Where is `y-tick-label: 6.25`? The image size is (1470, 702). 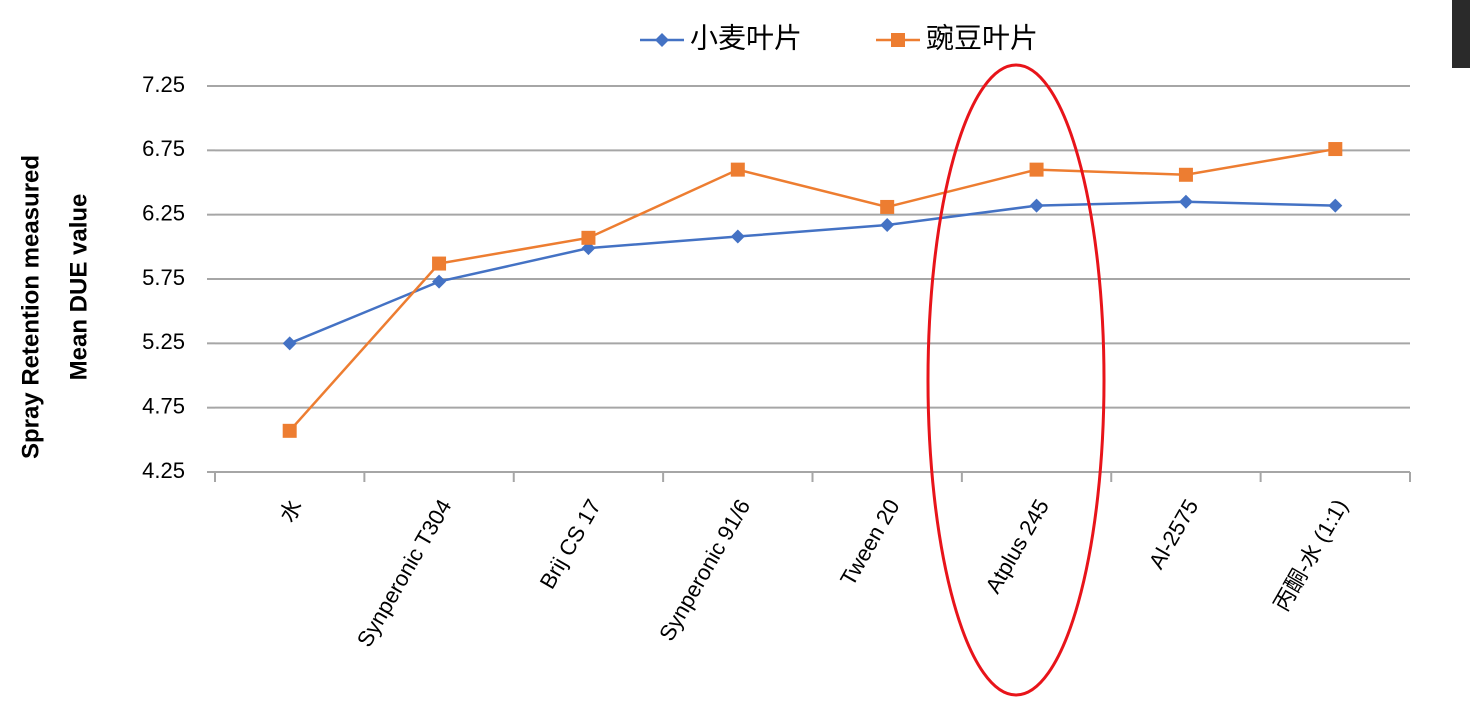
y-tick-label: 6.25 is located at coordinates (163, 212).